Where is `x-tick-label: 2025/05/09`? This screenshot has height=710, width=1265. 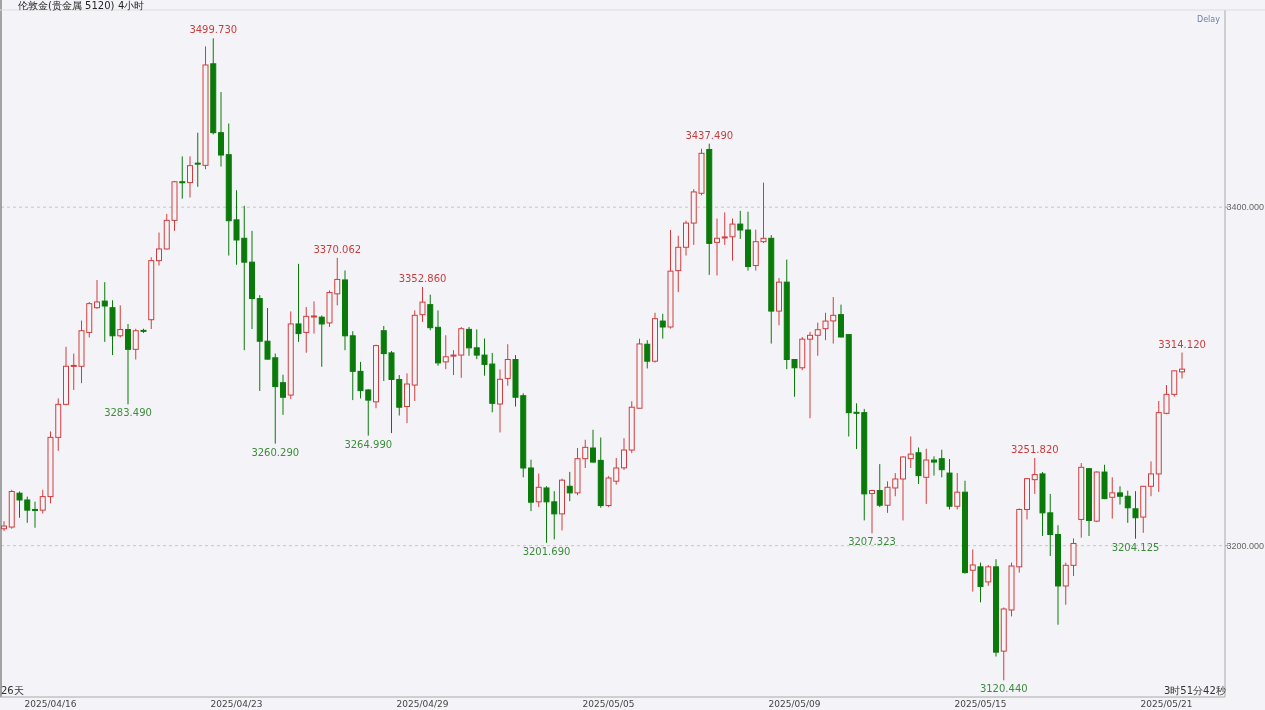 x-tick-label: 2025/05/09 is located at coordinates (794, 704).